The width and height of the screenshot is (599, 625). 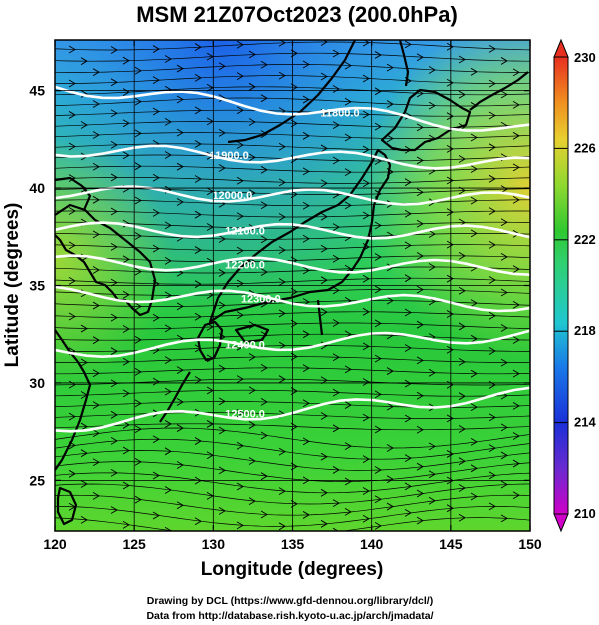 I want to click on coastline-shikoku, so click(x=252, y=333).